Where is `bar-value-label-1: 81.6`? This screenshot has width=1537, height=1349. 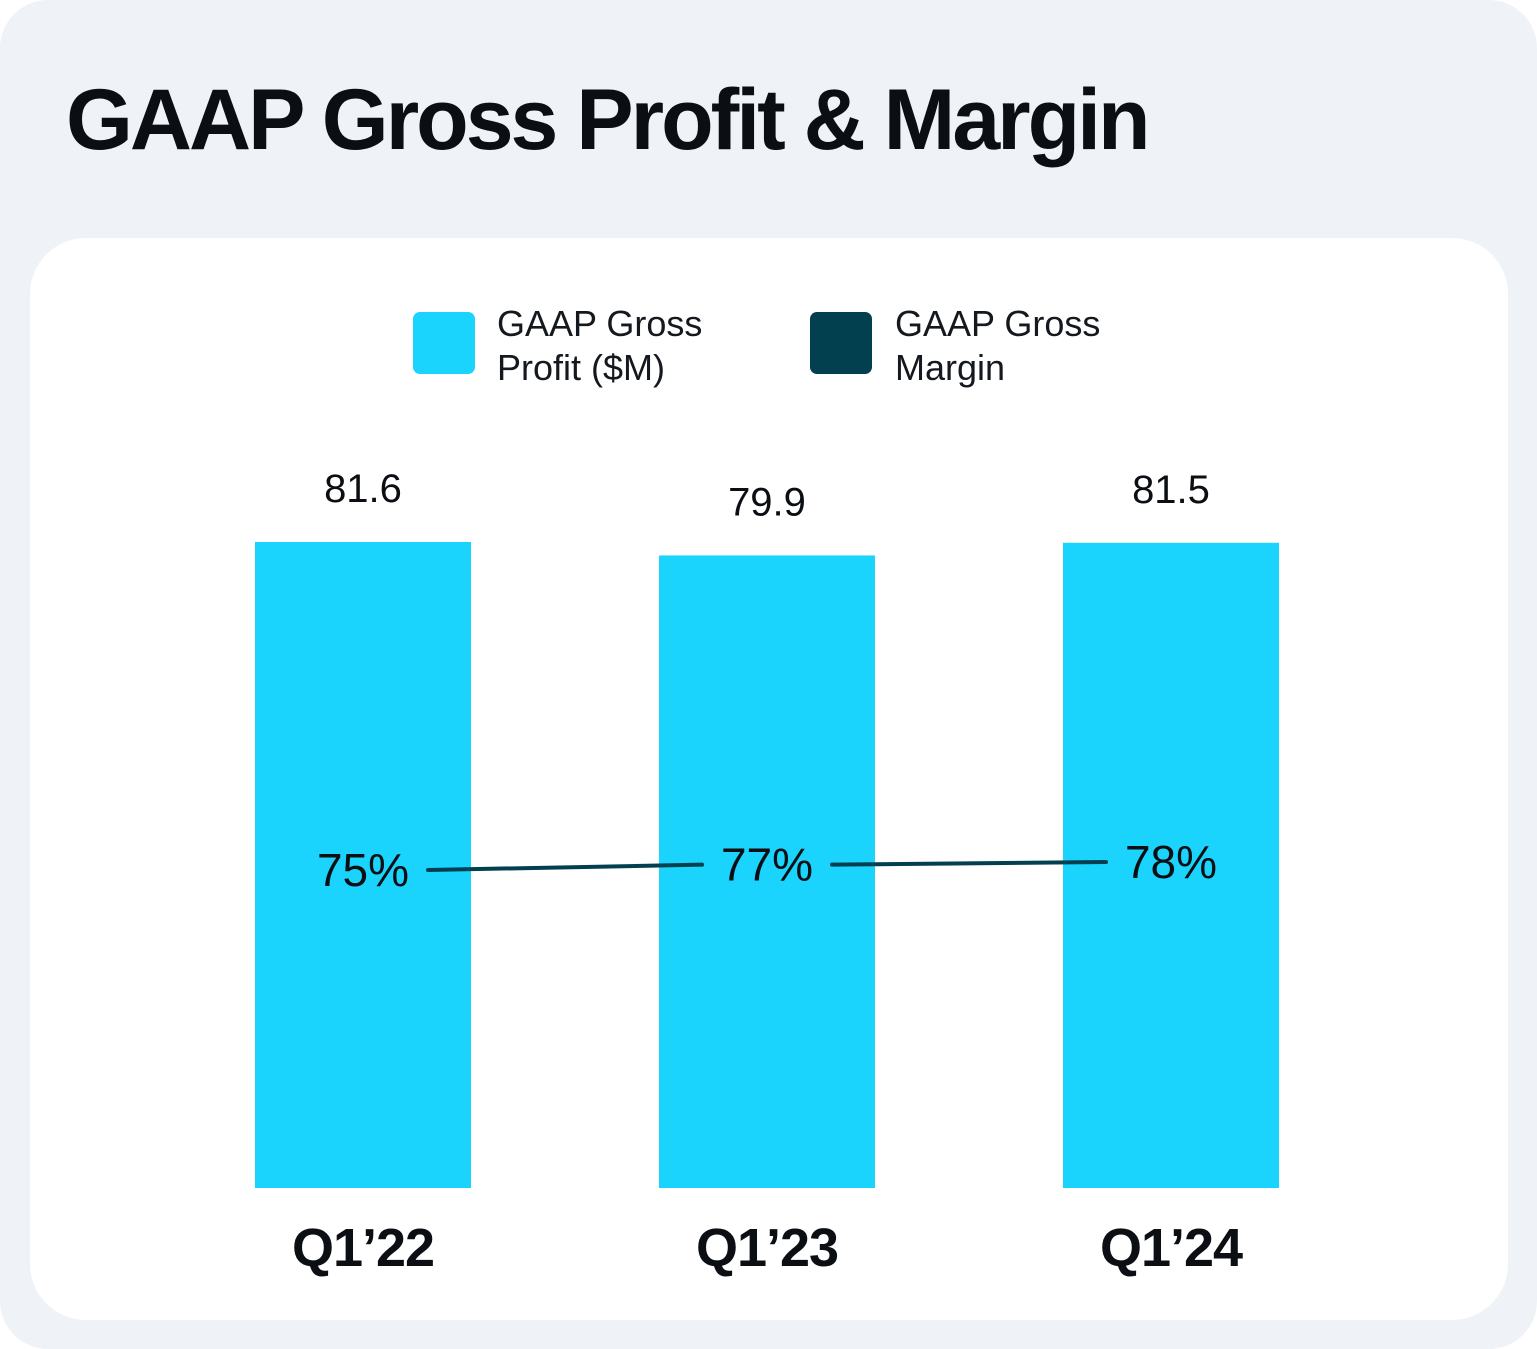 bar-value-label-1: 81.6 is located at coordinates (363, 489).